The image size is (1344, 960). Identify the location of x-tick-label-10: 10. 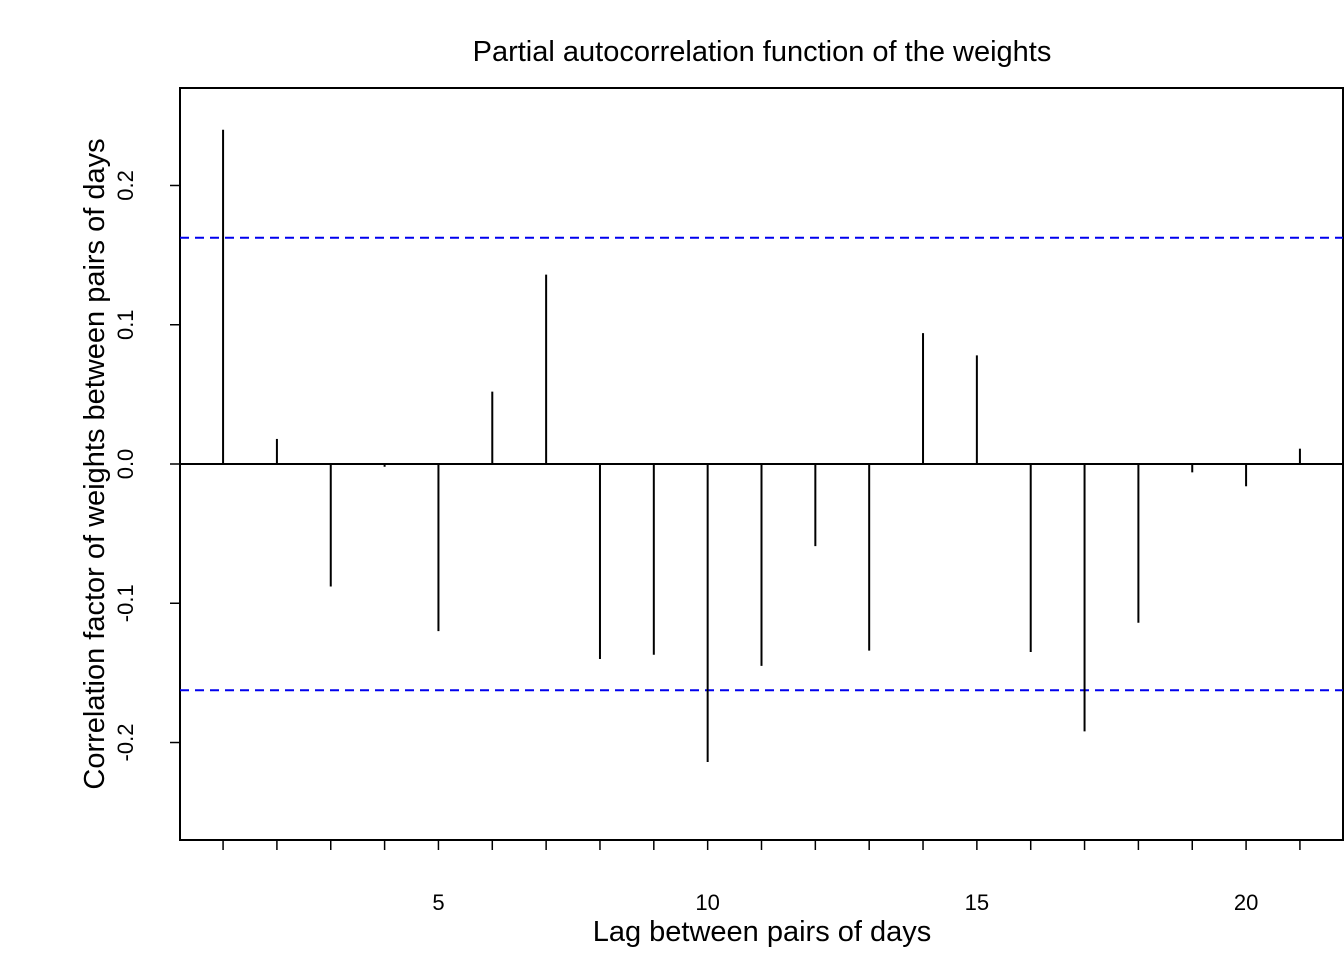
(707, 902).